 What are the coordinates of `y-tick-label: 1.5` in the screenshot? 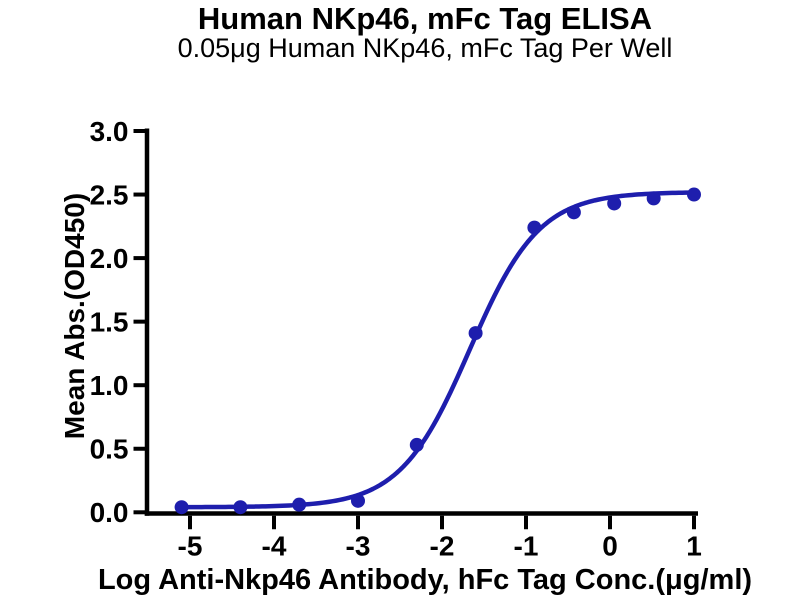 It's located at (109, 321).